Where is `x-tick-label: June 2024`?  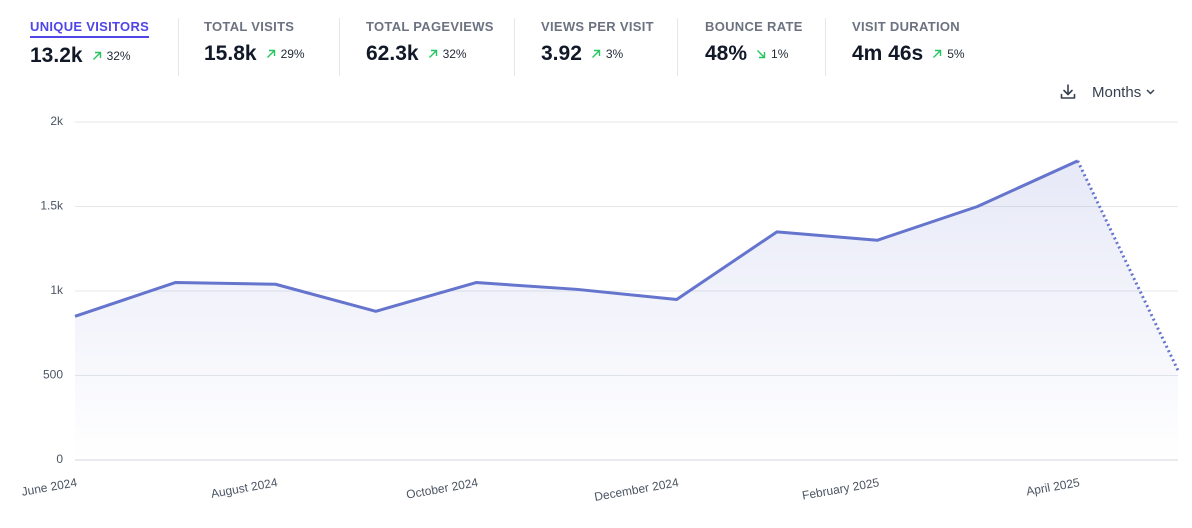
x-tick-label: June 2024 is located at coordinates (49, 487).